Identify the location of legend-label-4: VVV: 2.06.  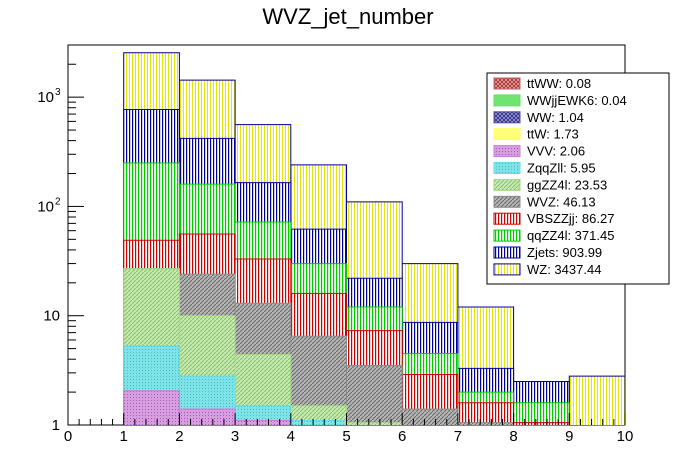
(556, 151).